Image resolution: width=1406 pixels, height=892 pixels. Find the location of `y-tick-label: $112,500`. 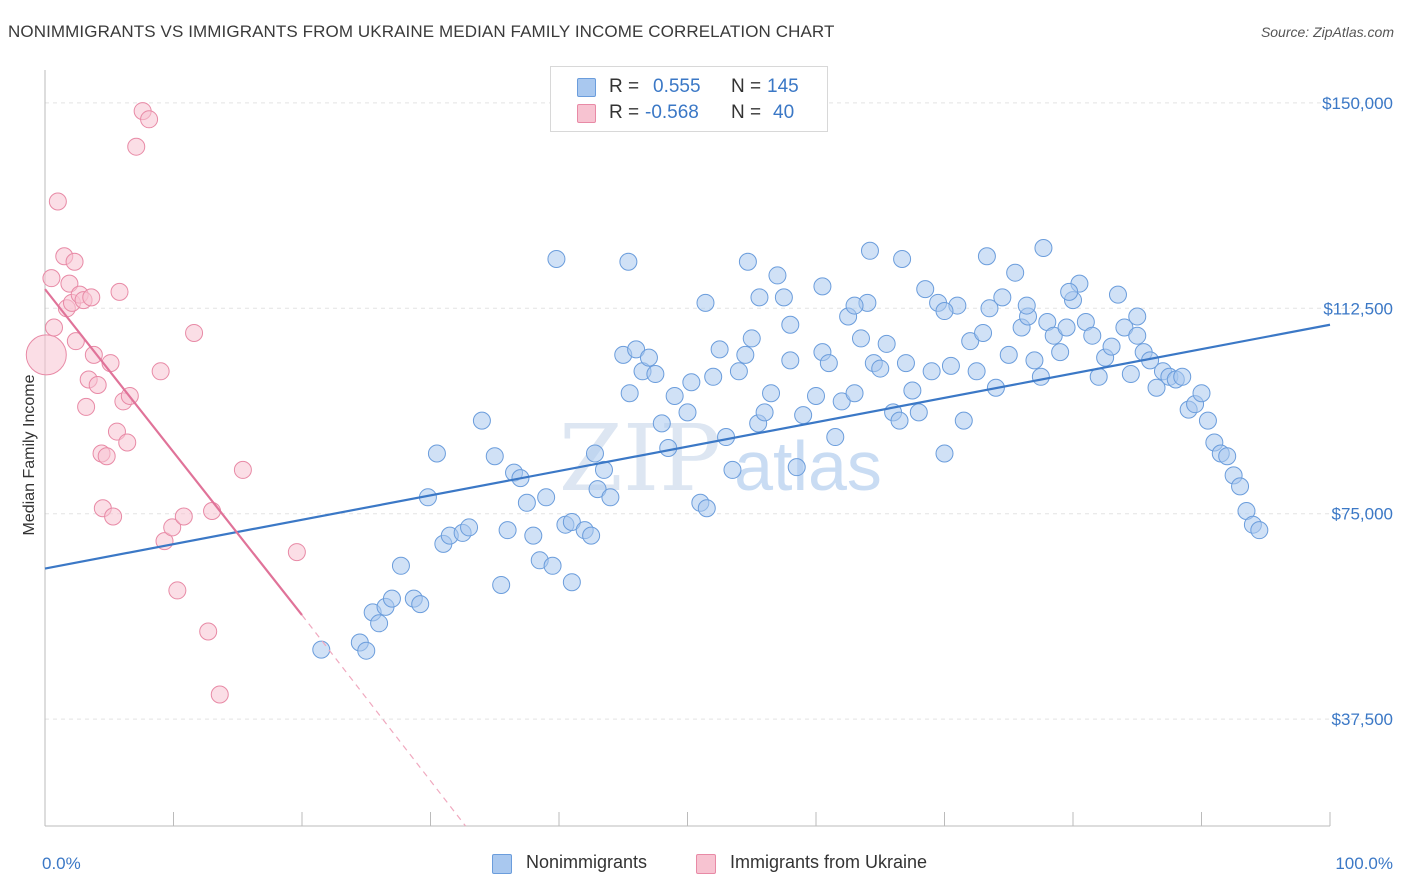

y-tick-label: $112,500 is located at coordinates (1358, 308).